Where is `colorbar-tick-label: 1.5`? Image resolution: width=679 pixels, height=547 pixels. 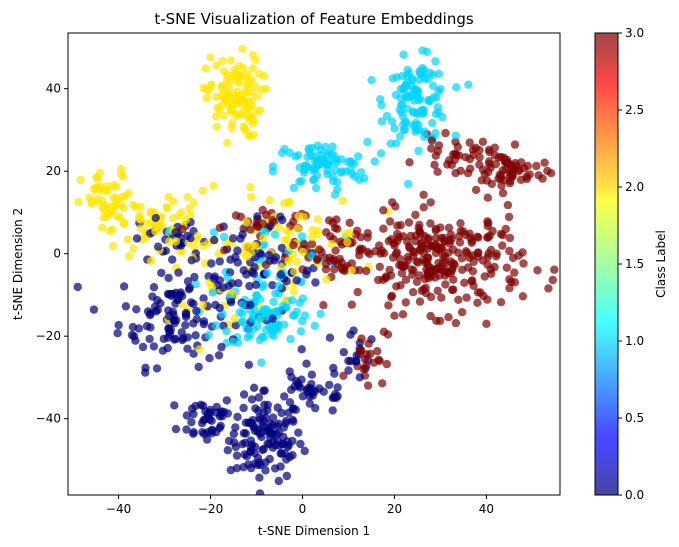 colorbar-tick-label: 1.5 is located at coordinates (634, 264).